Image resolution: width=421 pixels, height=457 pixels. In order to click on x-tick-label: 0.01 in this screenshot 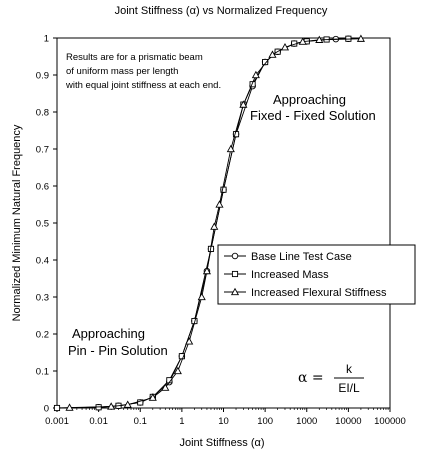, I will do `click(98, 421)`.